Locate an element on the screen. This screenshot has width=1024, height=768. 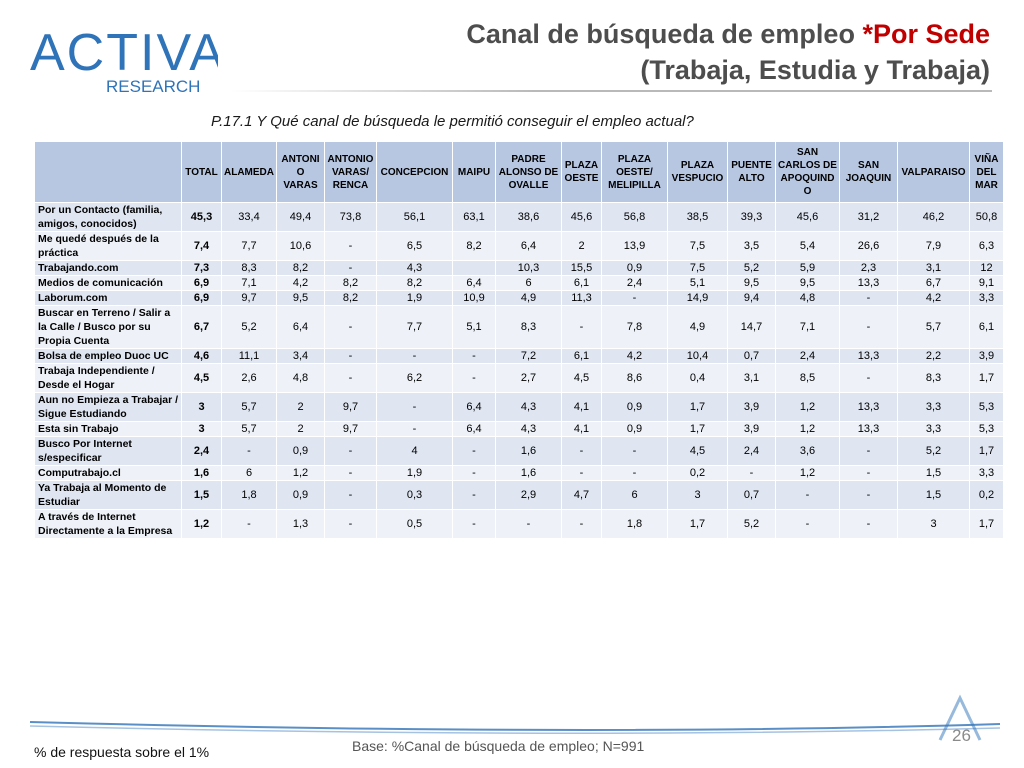
value-cell: 46,2 is located at coordinates (933, 217).